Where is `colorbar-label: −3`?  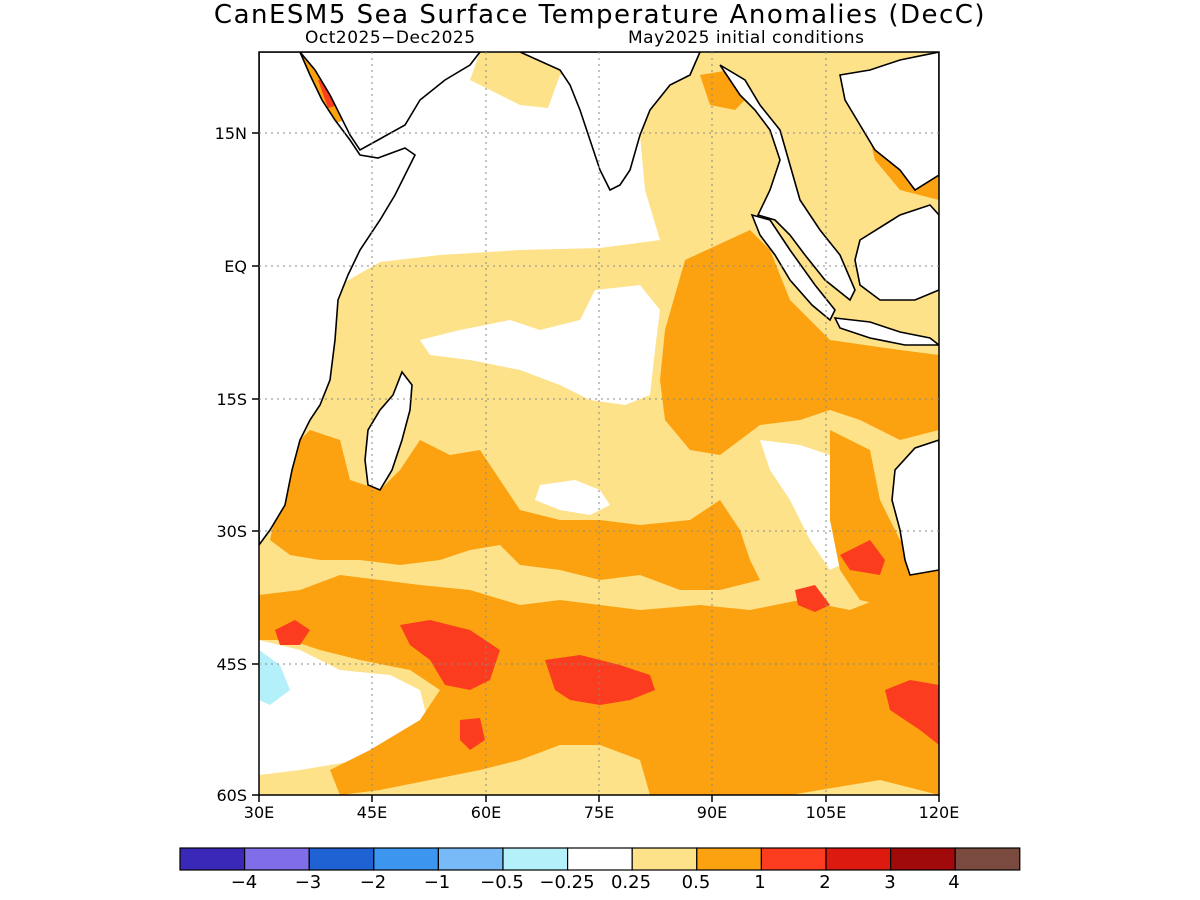
colorbar-label: −3 is located at coordinates (308, 882).